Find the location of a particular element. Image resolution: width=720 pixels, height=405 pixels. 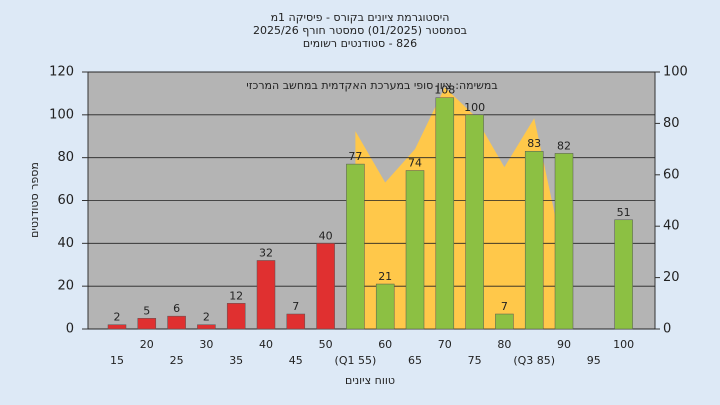

data-label: 77 is located at coordinates (355, 156).